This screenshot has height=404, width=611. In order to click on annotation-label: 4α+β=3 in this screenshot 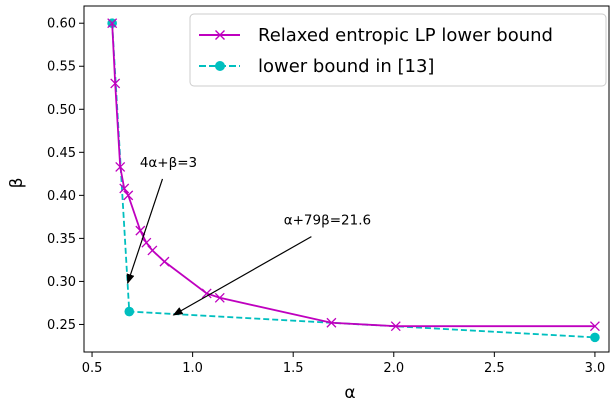, I will do `click(168, 163)`.